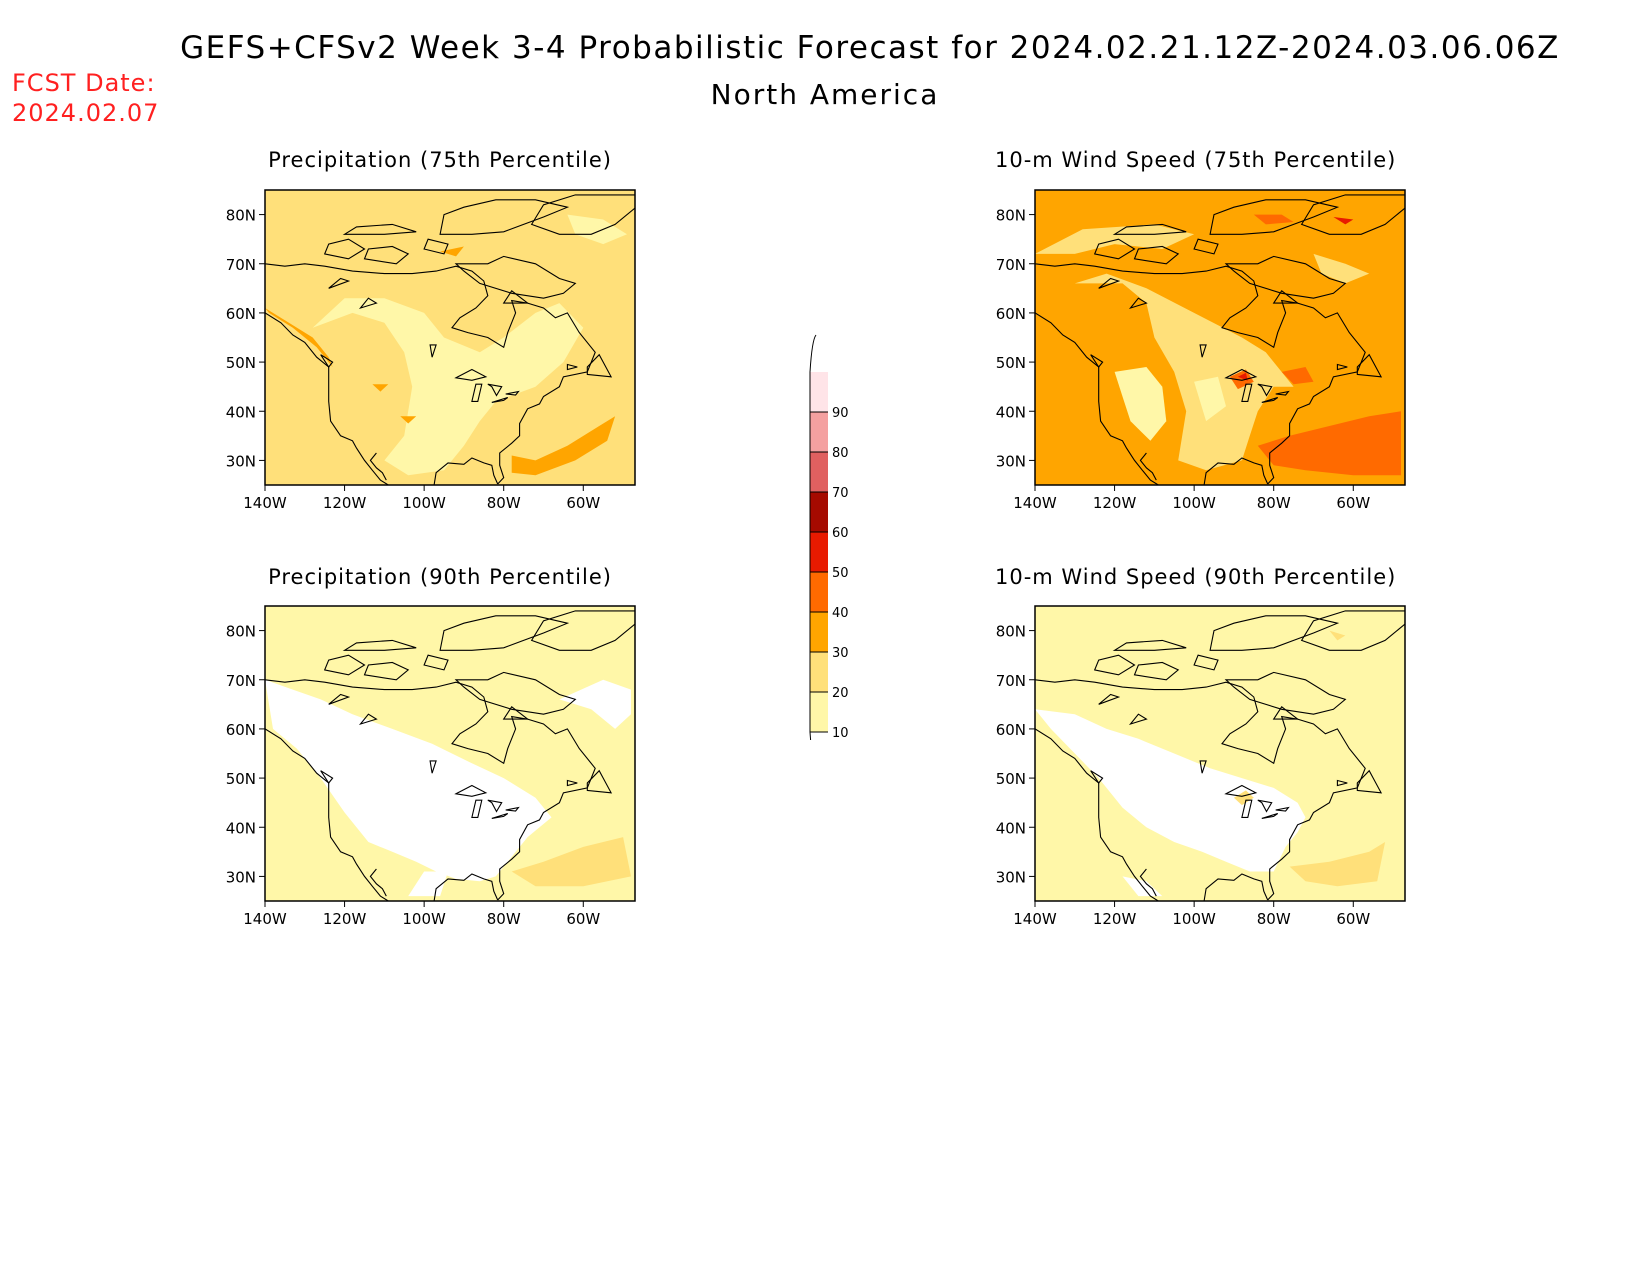 Image resolution: width=1650 pixels, height=1275 pixels. I want to click on panel-title-wind-90: 10-m Wind Speed (90th Percentile), so click(1196, 577).